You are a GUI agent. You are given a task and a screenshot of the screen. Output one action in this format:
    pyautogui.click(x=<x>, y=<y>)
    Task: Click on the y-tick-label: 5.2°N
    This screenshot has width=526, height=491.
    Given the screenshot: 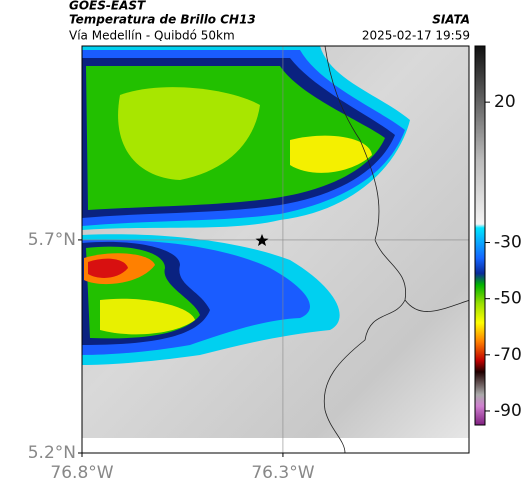 What is the action you would take?
    pyautogui.click(x=52, y=453)
    